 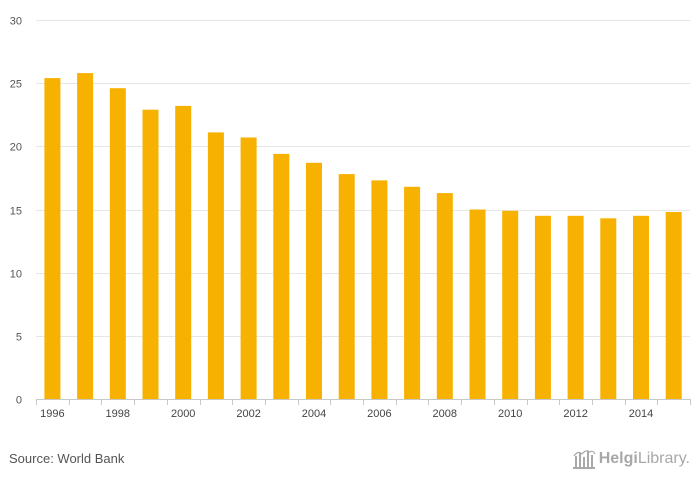 I want to click on bar-1997, so click(x=85, y=236).